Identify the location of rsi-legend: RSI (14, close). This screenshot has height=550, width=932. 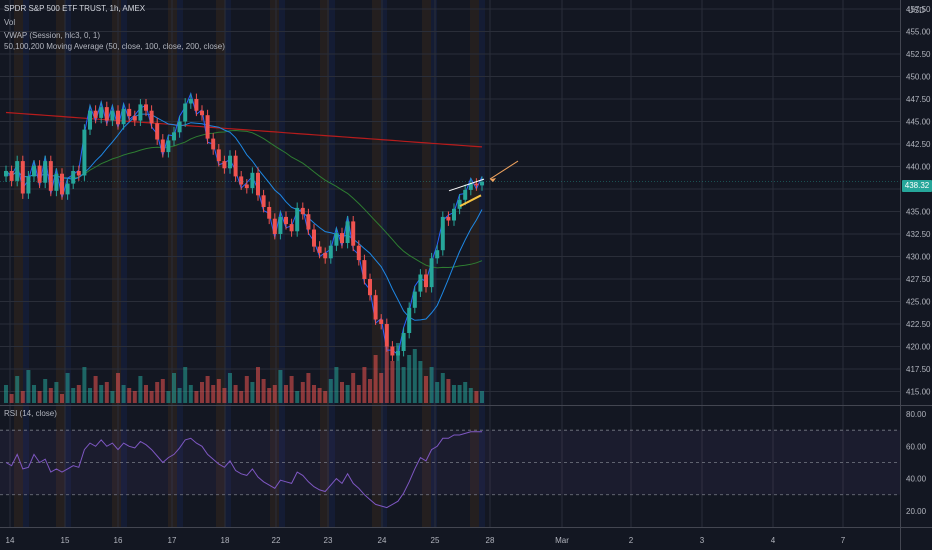
(30, 413).